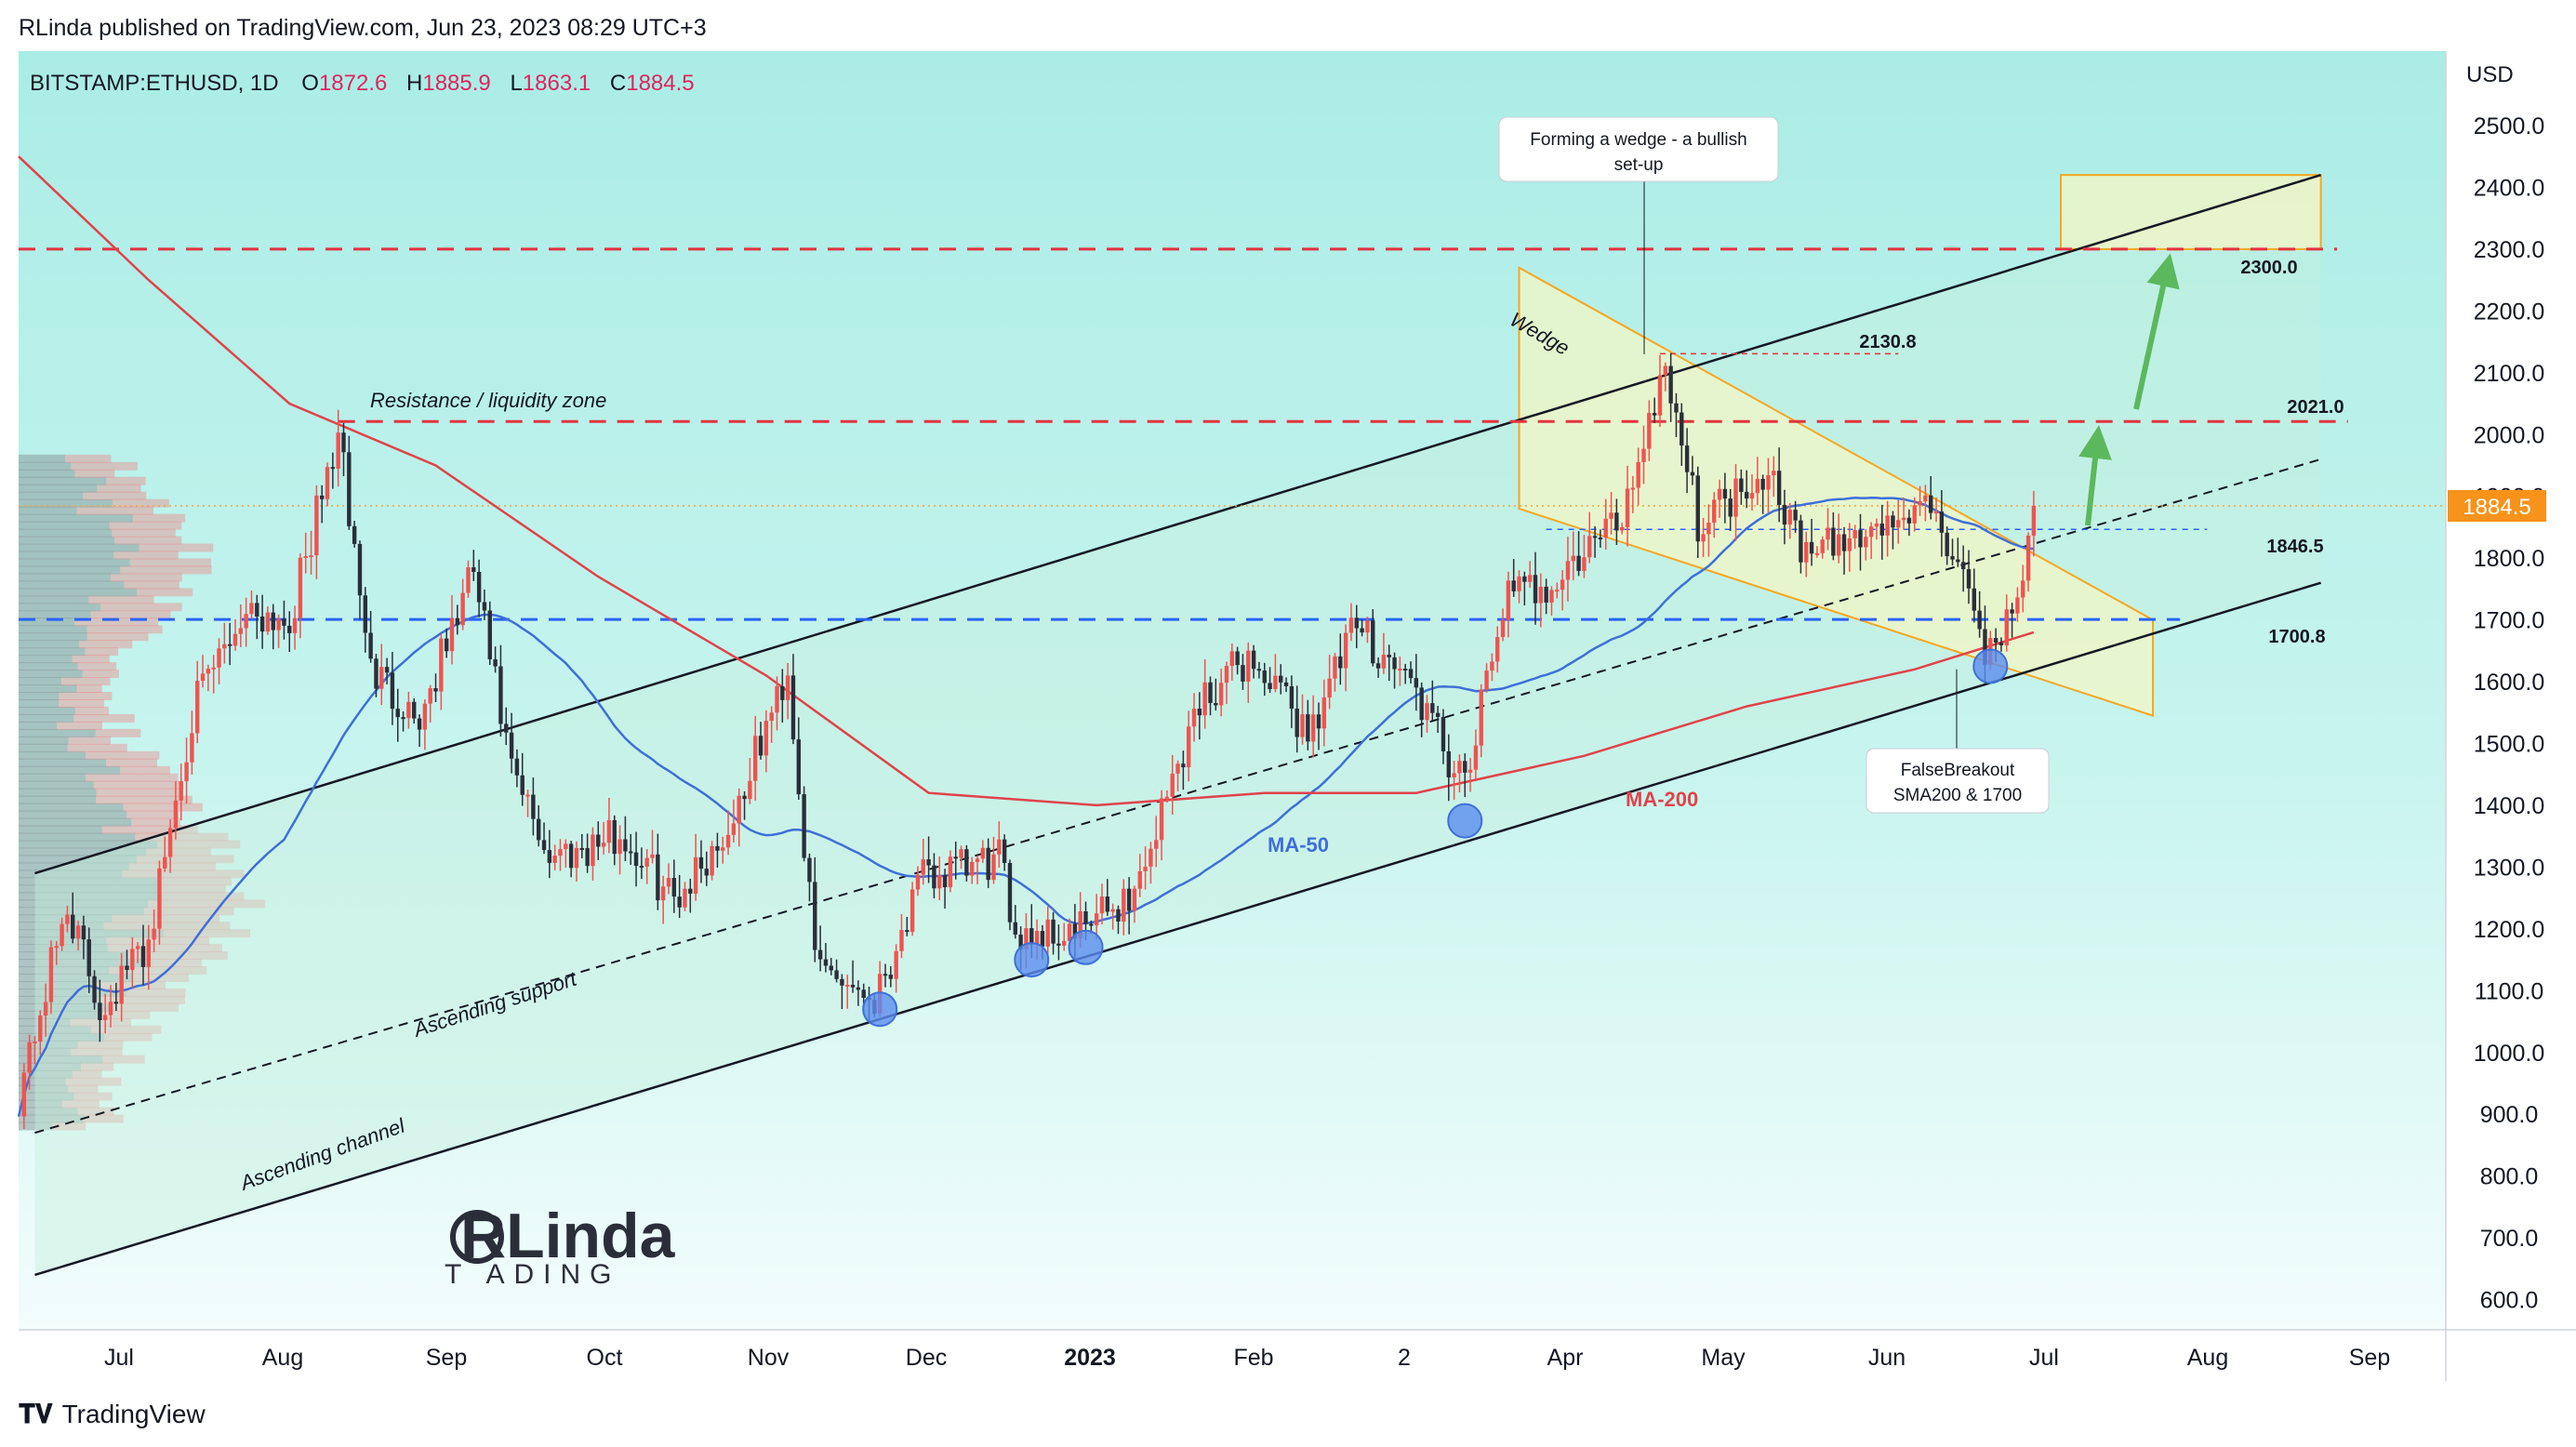 The width and height of the screenshot is (2576, 1447). What do you see at coordinates (1465, 821) in the screenshot?
I see `touch-point-marker` at bounding box center [1465, 821].